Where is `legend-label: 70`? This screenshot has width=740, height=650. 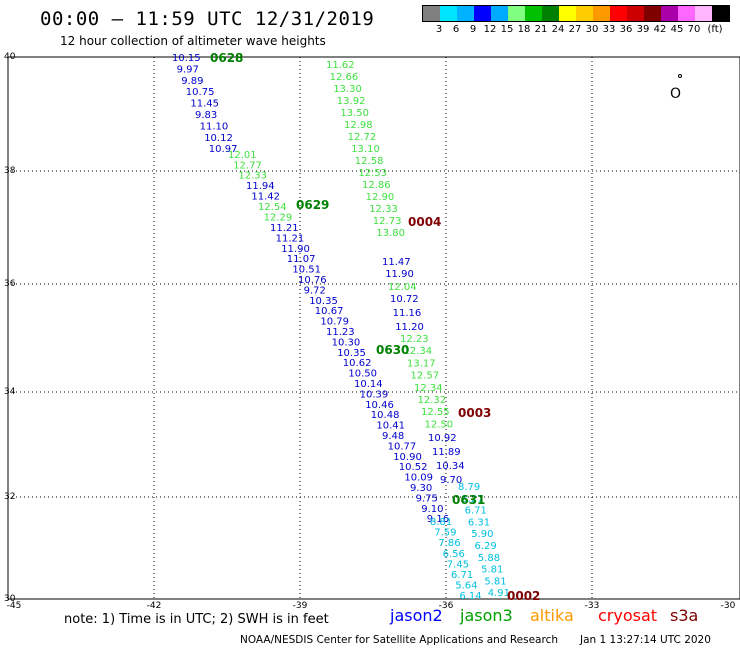
legend-label: 70 is located at coordinates (694, 29).